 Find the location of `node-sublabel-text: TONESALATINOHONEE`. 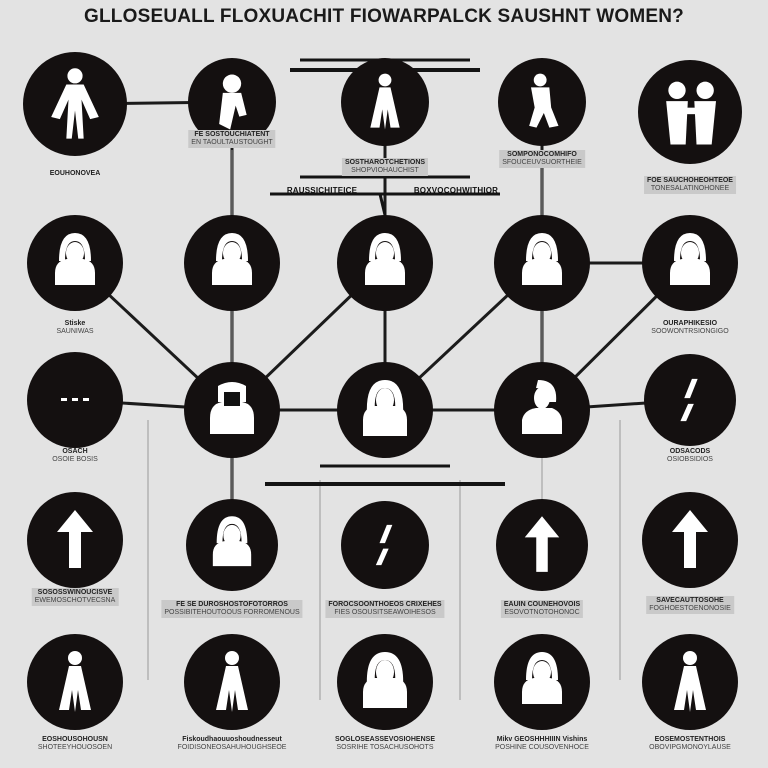

node-sublabel-text: TONESALATINOHONEE is located at coordinates (690, 188).